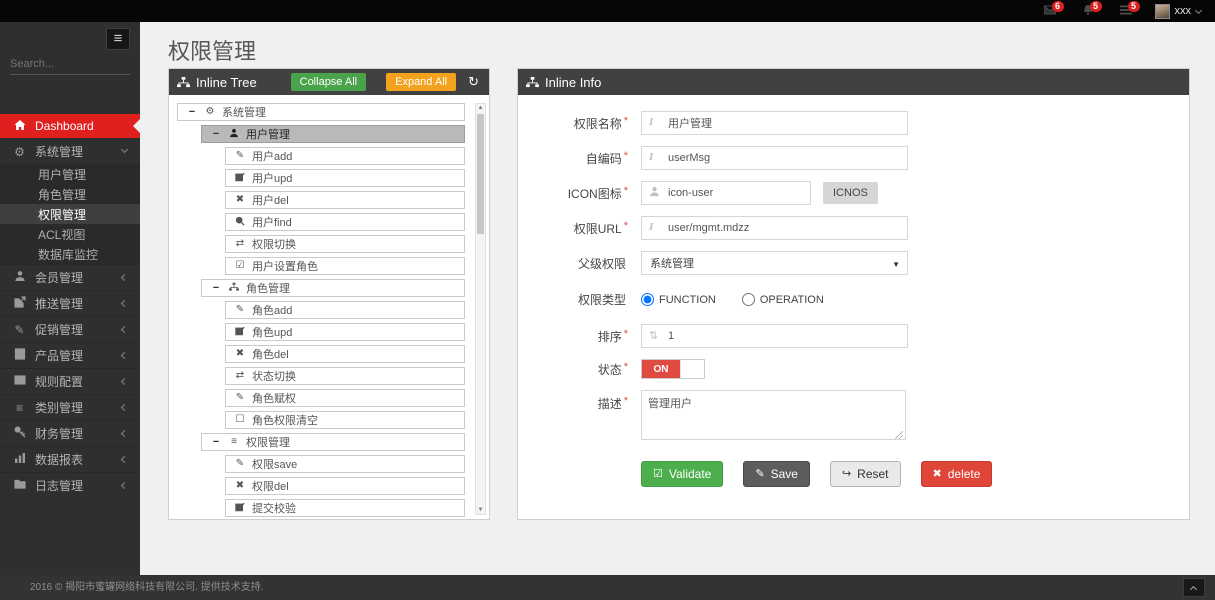 The width and height of the screenshot is (1215, 600). What do you see at coordinates (345, 486) in the screenshot?
I see `tree-node: ✖ 权限del` at bounding box center [345, 486].